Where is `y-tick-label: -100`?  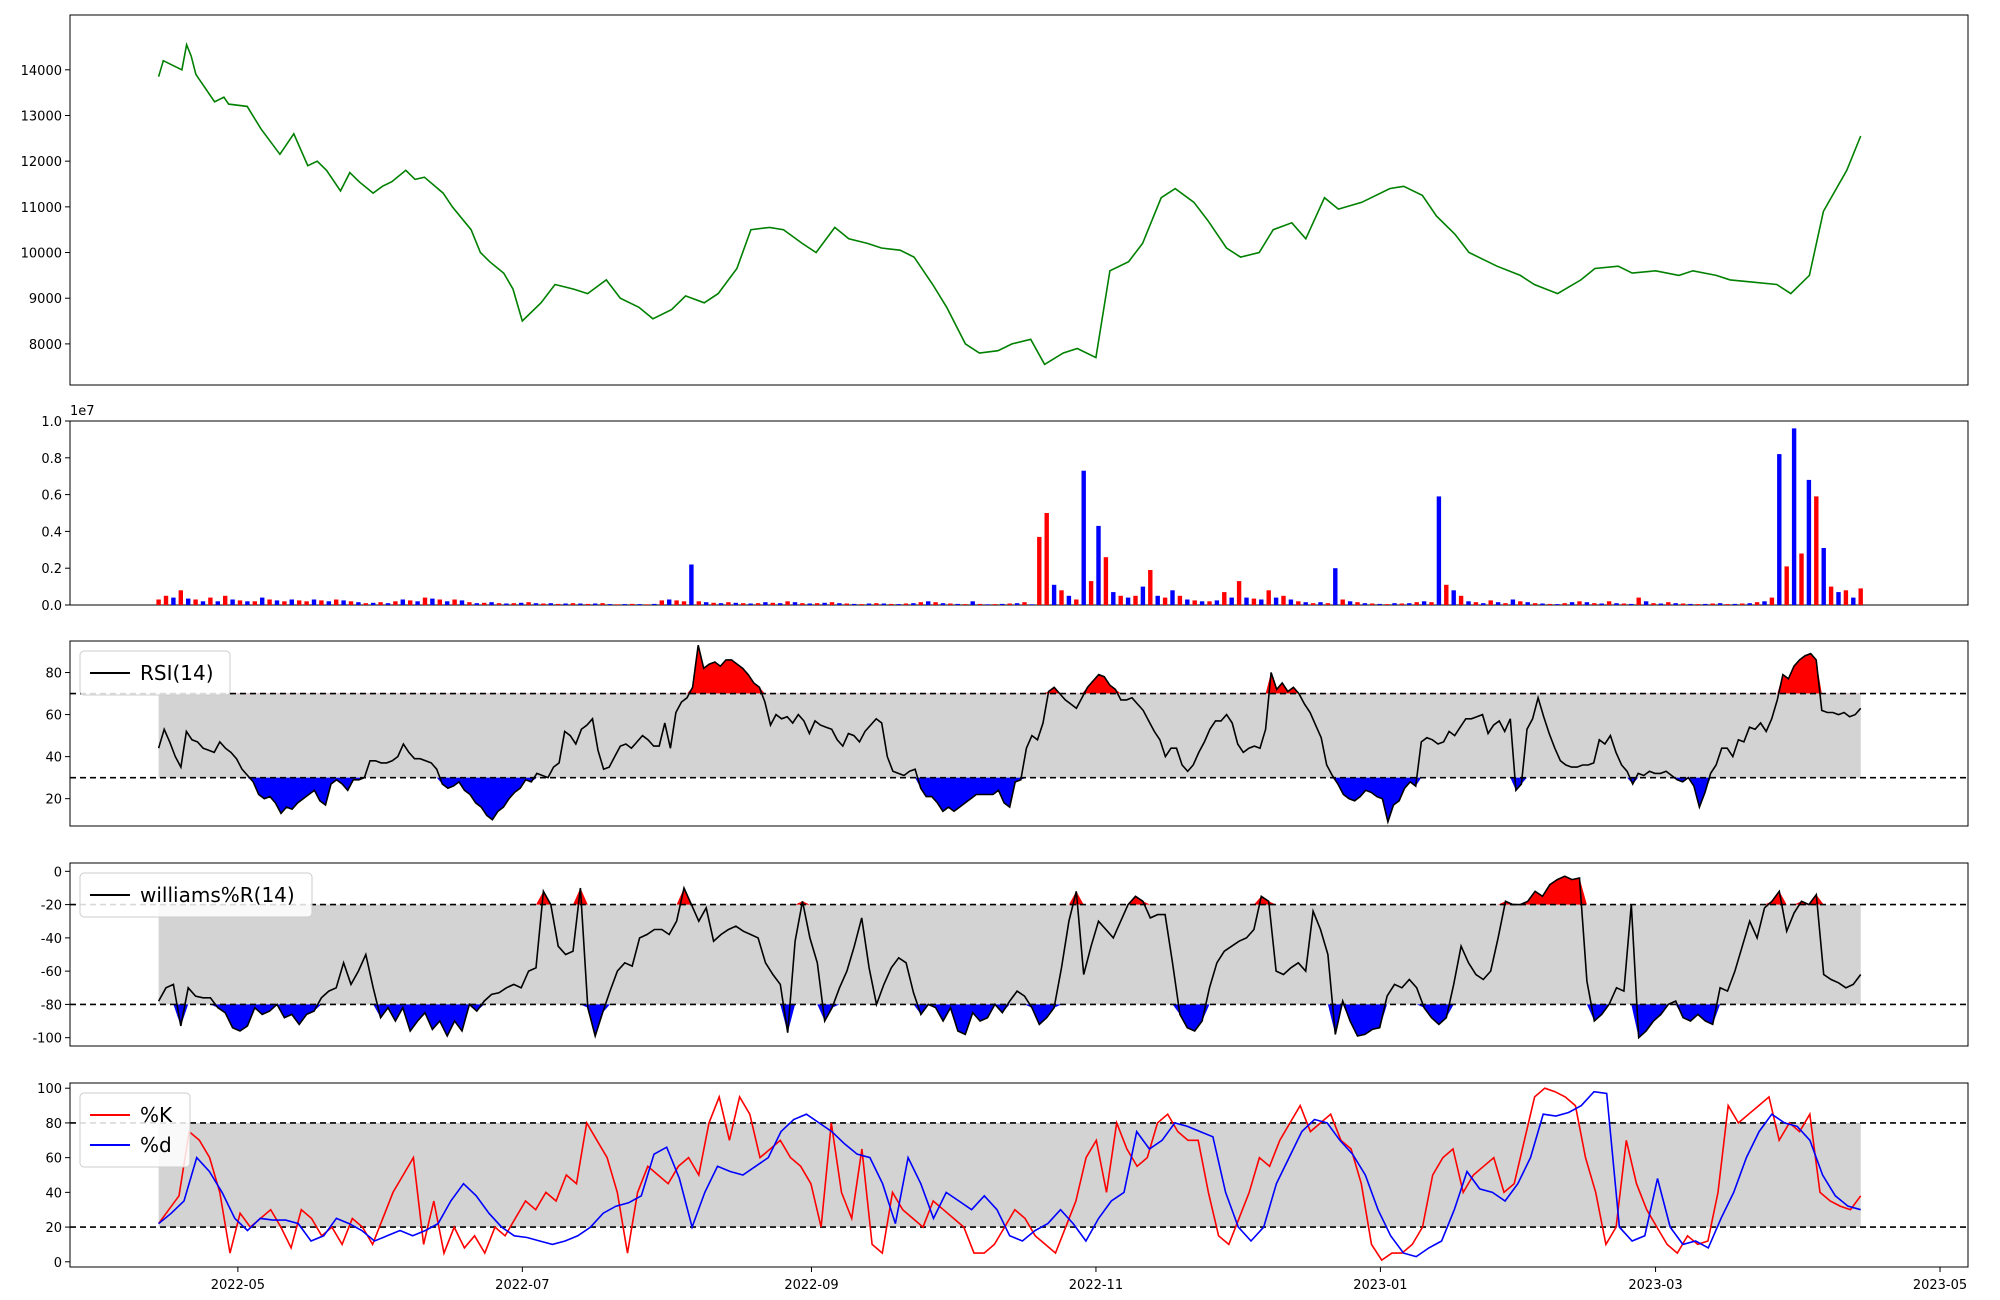 y-tick-label: -100 is located at coordinates (47, 1039).